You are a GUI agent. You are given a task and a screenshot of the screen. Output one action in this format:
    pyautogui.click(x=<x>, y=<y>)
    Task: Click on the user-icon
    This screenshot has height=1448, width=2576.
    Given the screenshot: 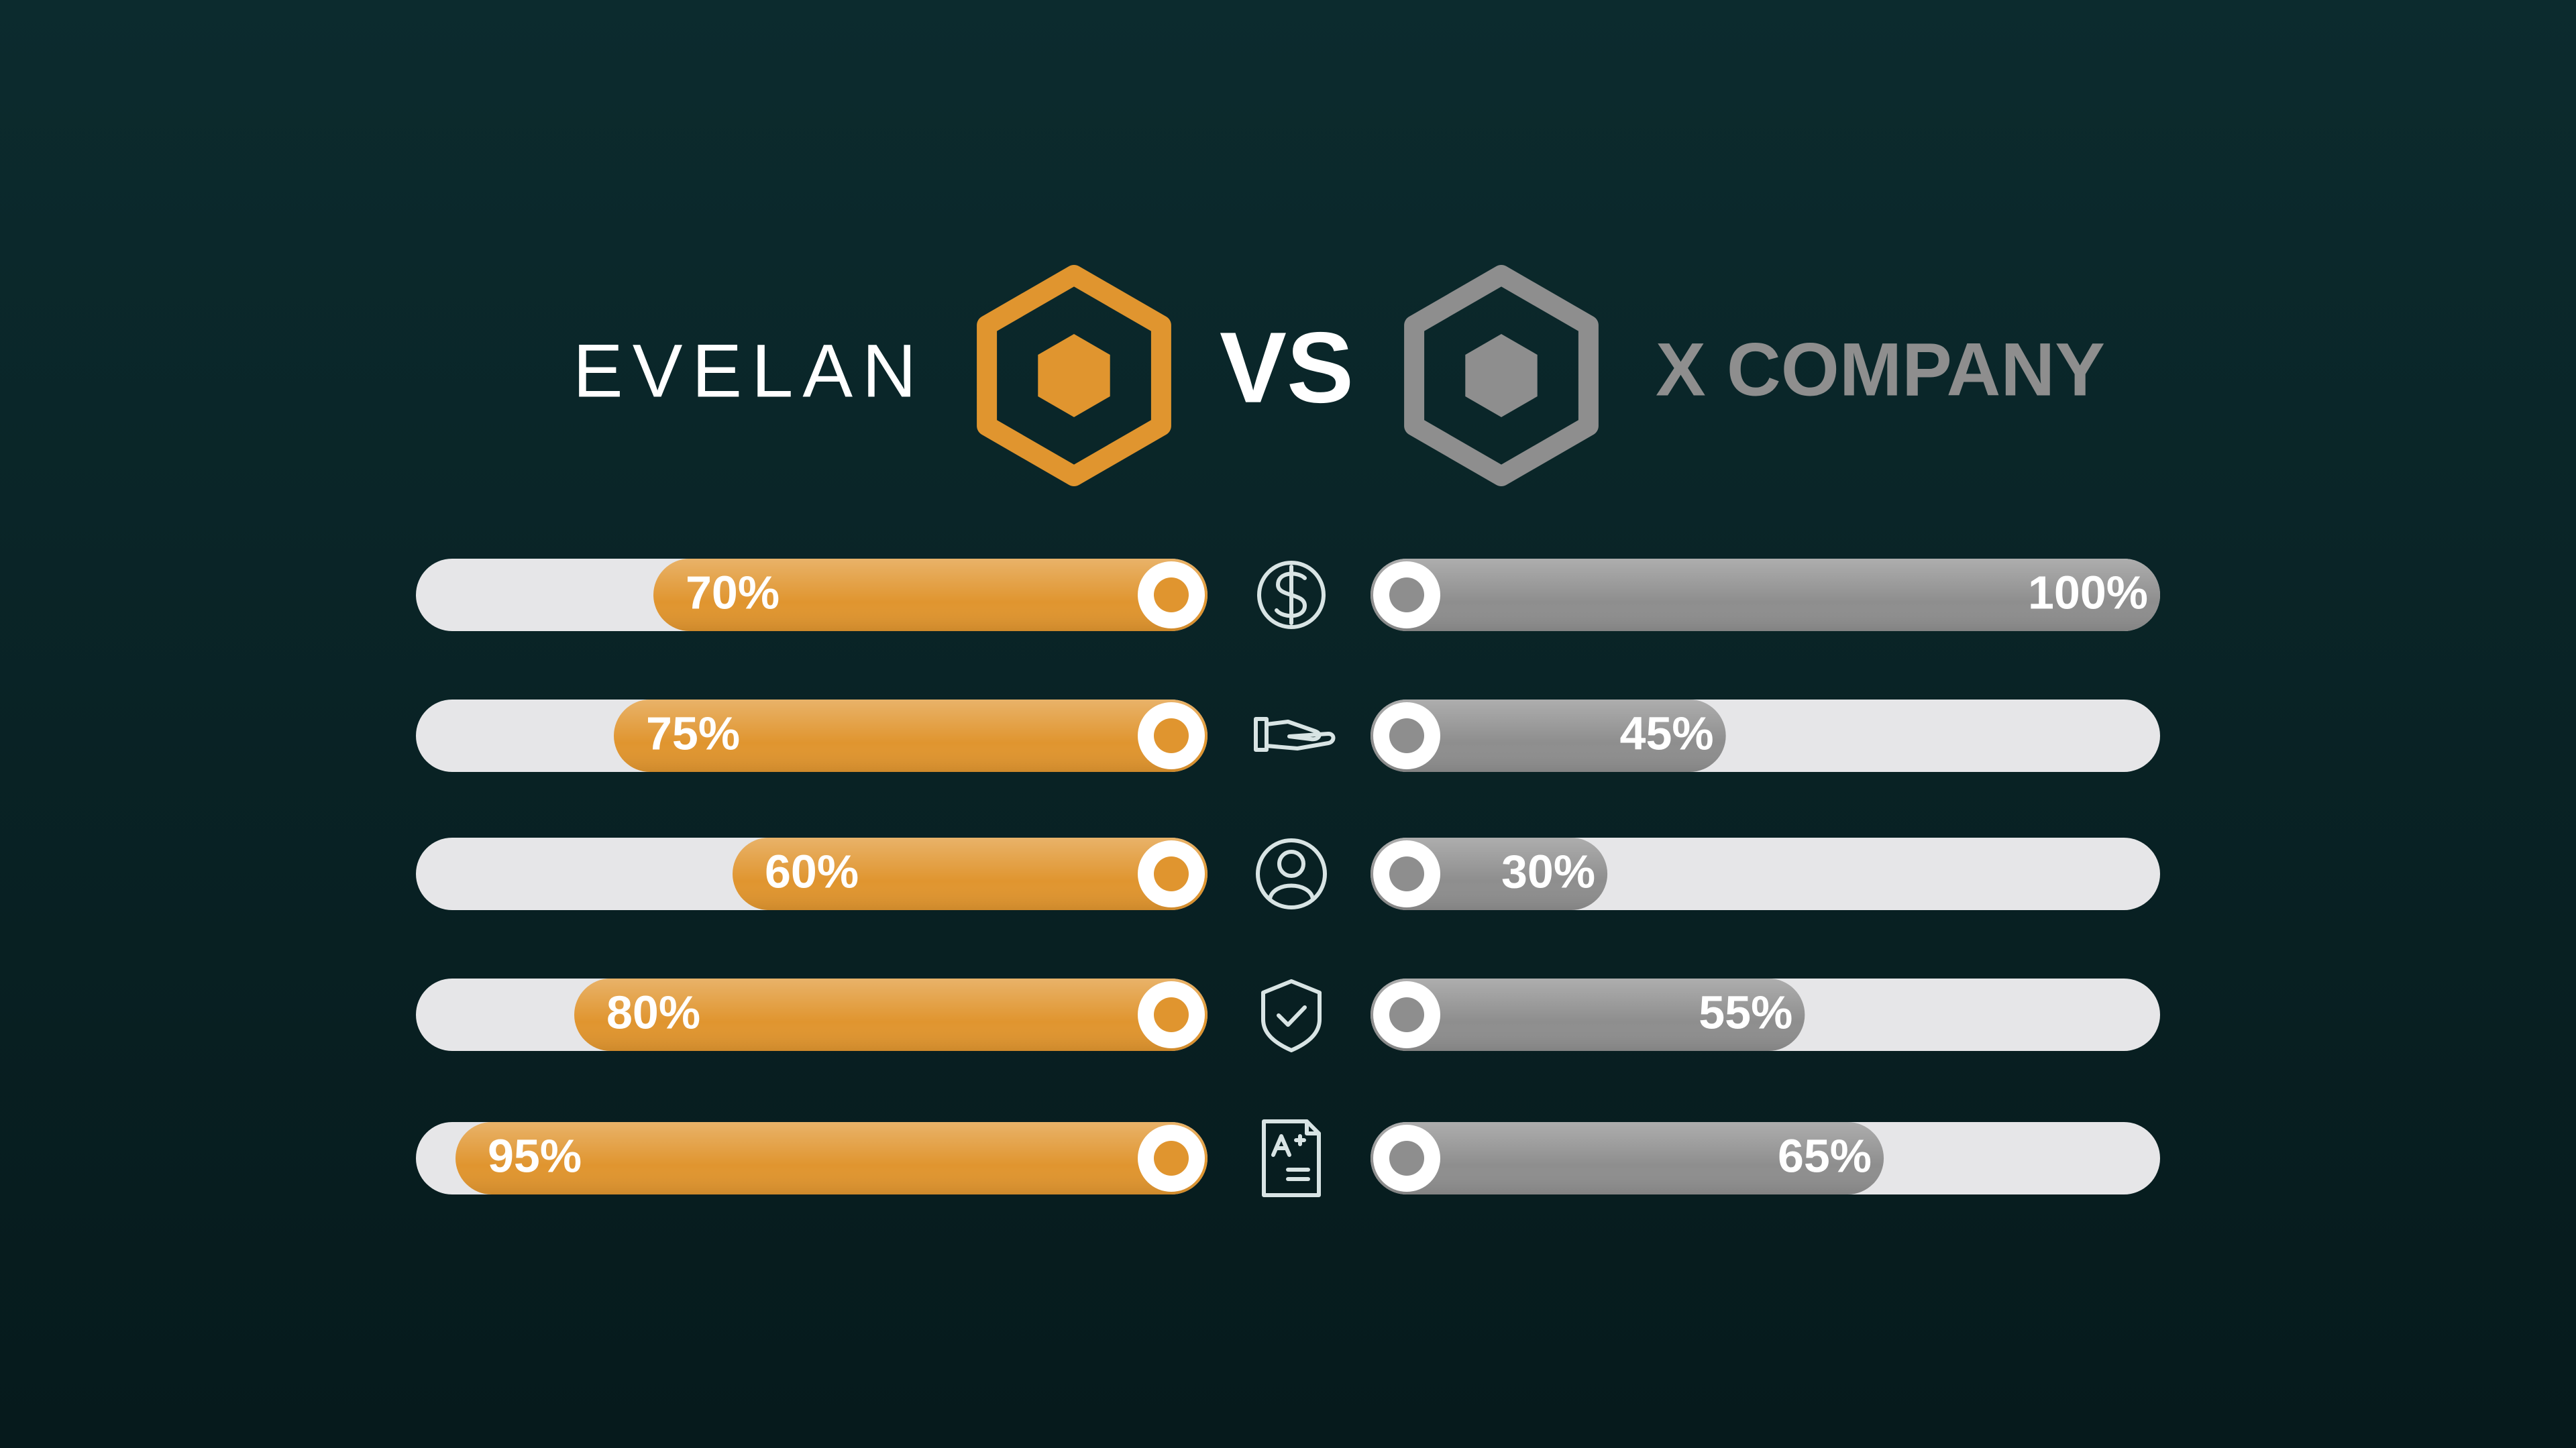 What is the action you would take?
    pyautogui.click(x=1291, y=873)
    